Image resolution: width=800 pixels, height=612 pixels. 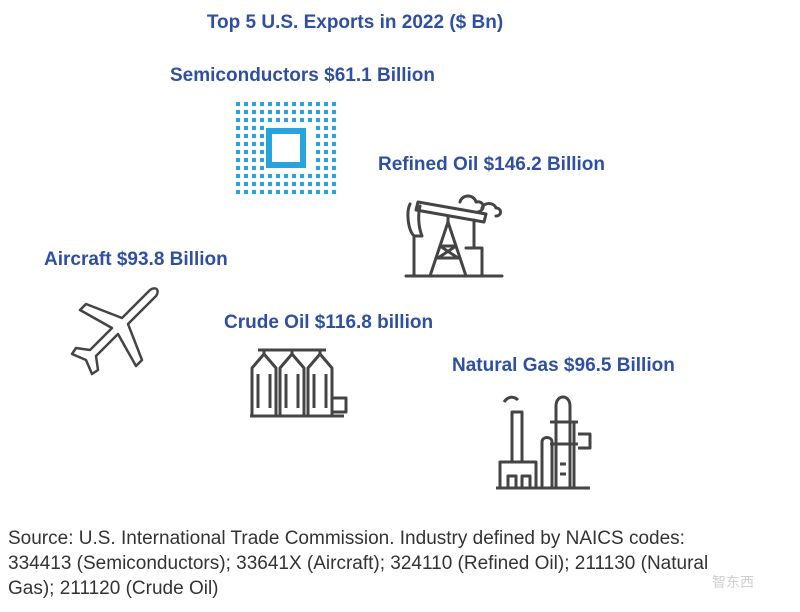 What do you see at coordinates (136, 259) in the screenshot?
I see `aircraft-label: Aircraft $93.8 Billion` at bounding box center [136, 259].